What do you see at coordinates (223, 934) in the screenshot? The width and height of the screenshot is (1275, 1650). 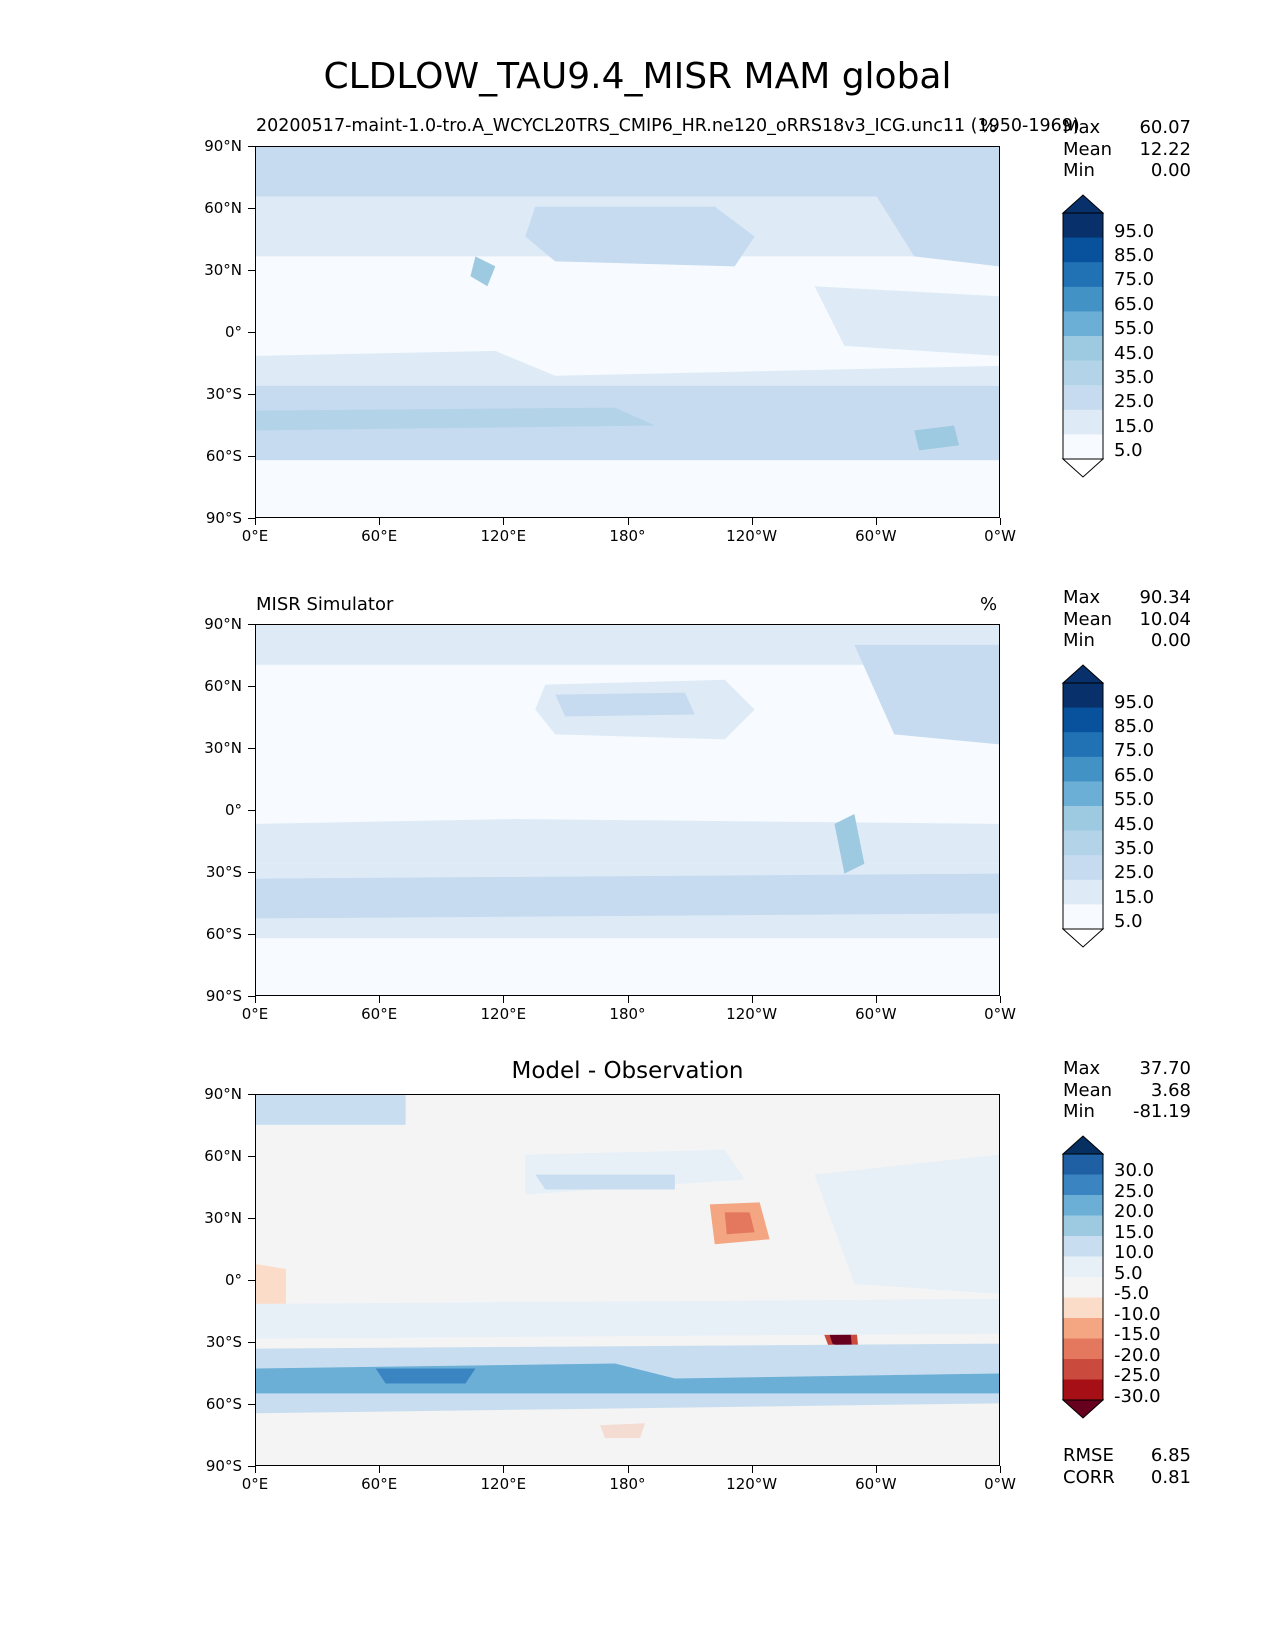 I see `lat-tick-label: 60°S` at bounding box center [223, 934].